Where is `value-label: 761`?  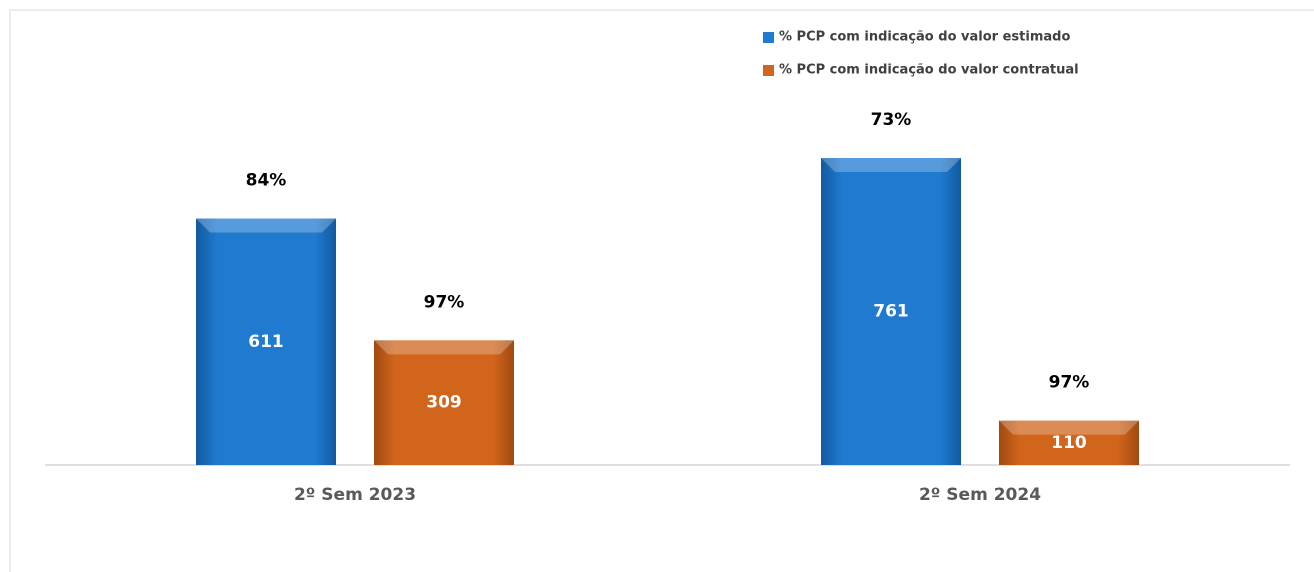
value-label: 761 is located at coordinates (891, 312).